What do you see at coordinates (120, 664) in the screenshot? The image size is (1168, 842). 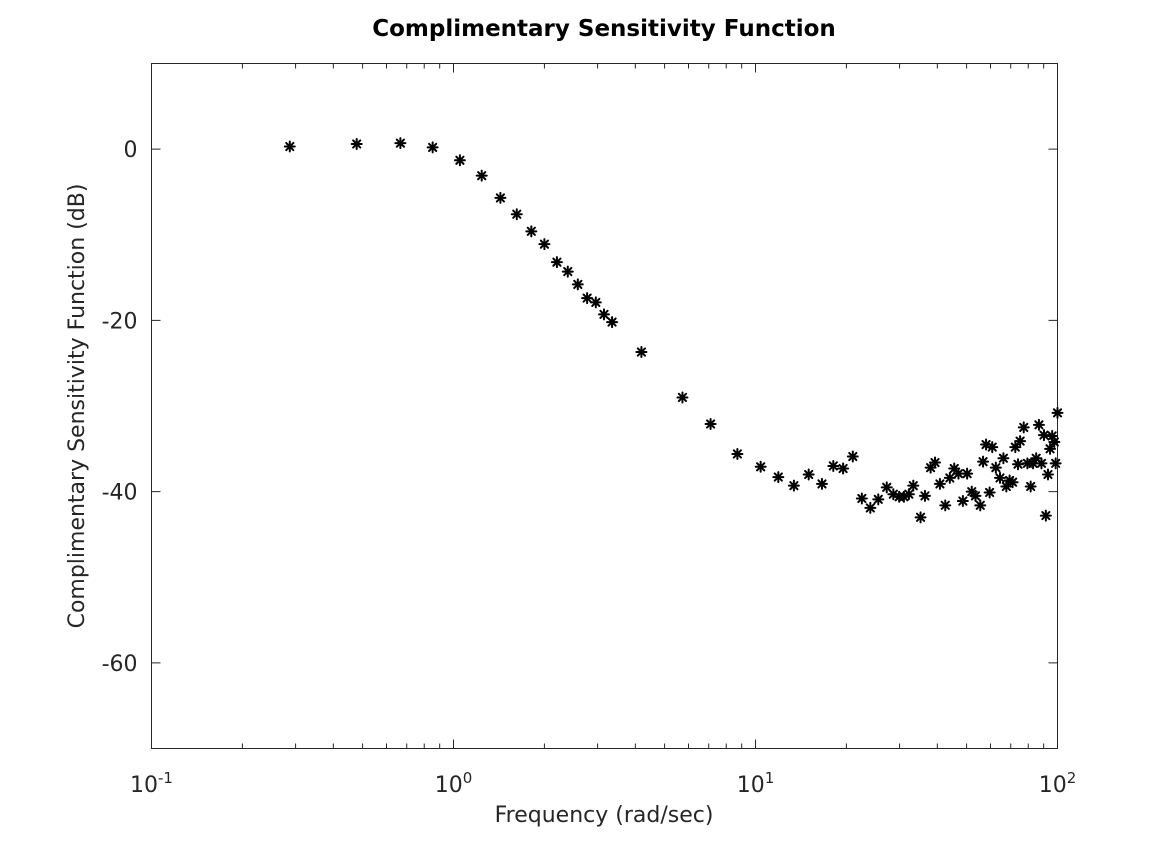 I see `y-tick-label: -60` at bounding box center [120, 664].